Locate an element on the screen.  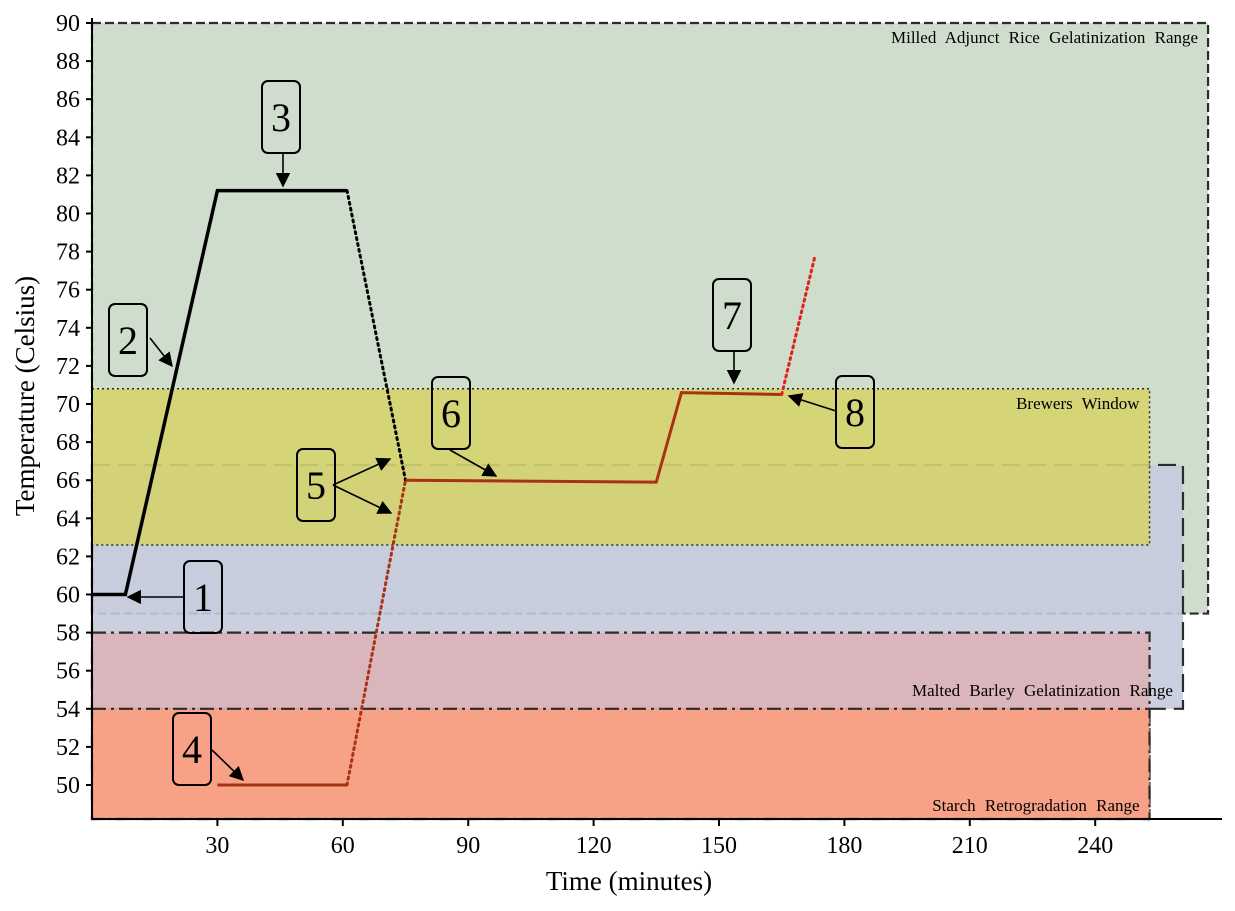
range-label-1: Malted Barley Gelatinization Range is located at coordinates (1042, 690).